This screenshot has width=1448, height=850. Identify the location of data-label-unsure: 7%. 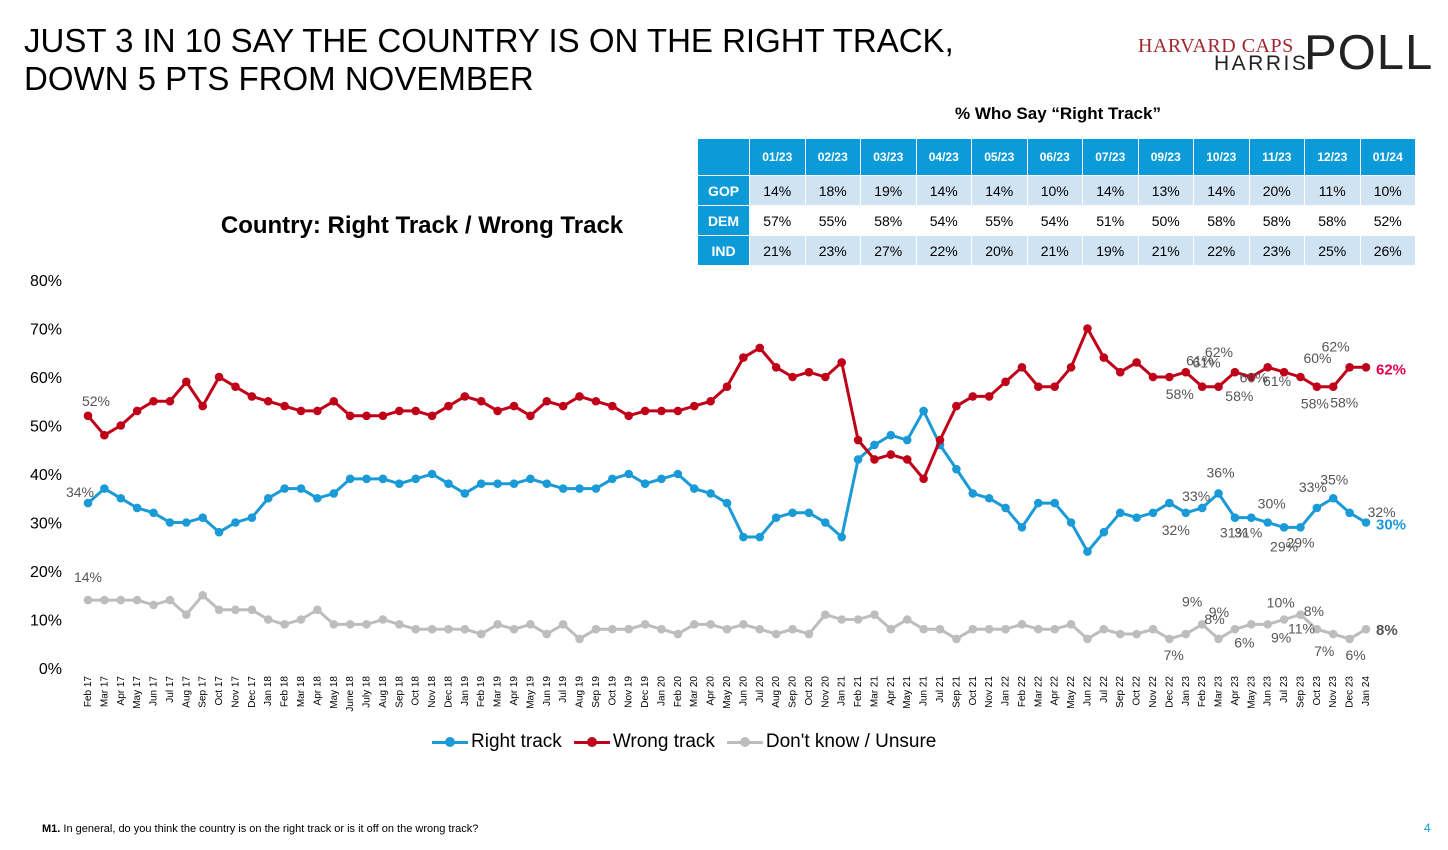
(1174, 655).